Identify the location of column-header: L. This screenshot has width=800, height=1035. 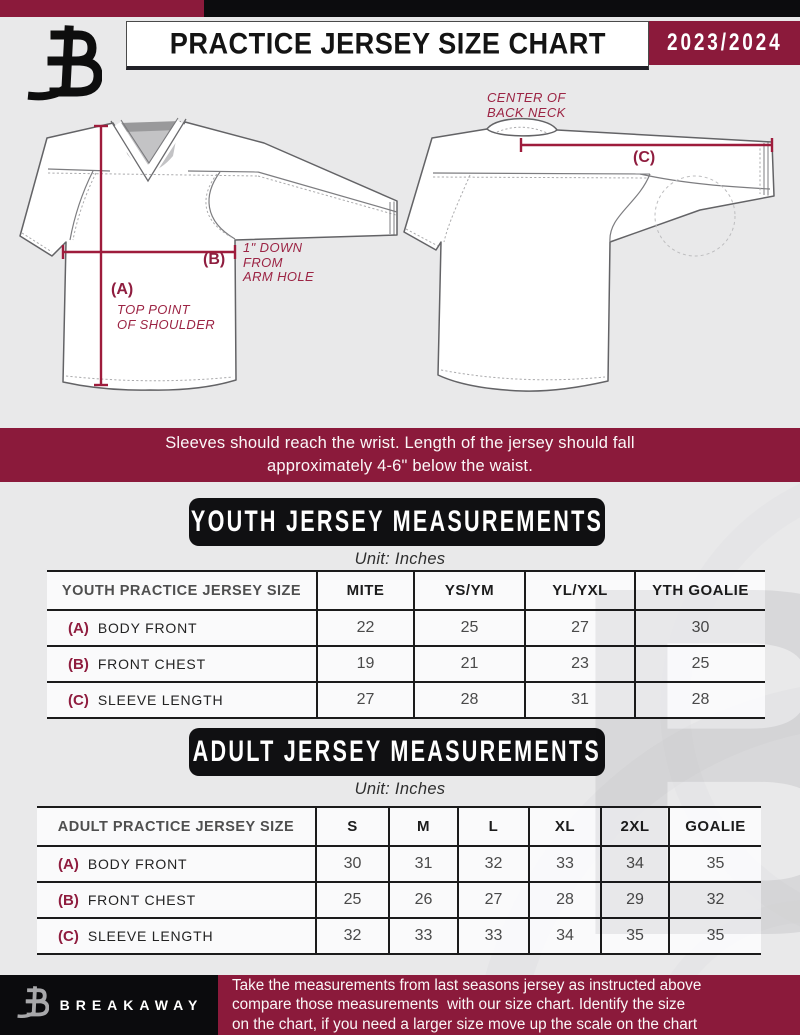
(492, 826).